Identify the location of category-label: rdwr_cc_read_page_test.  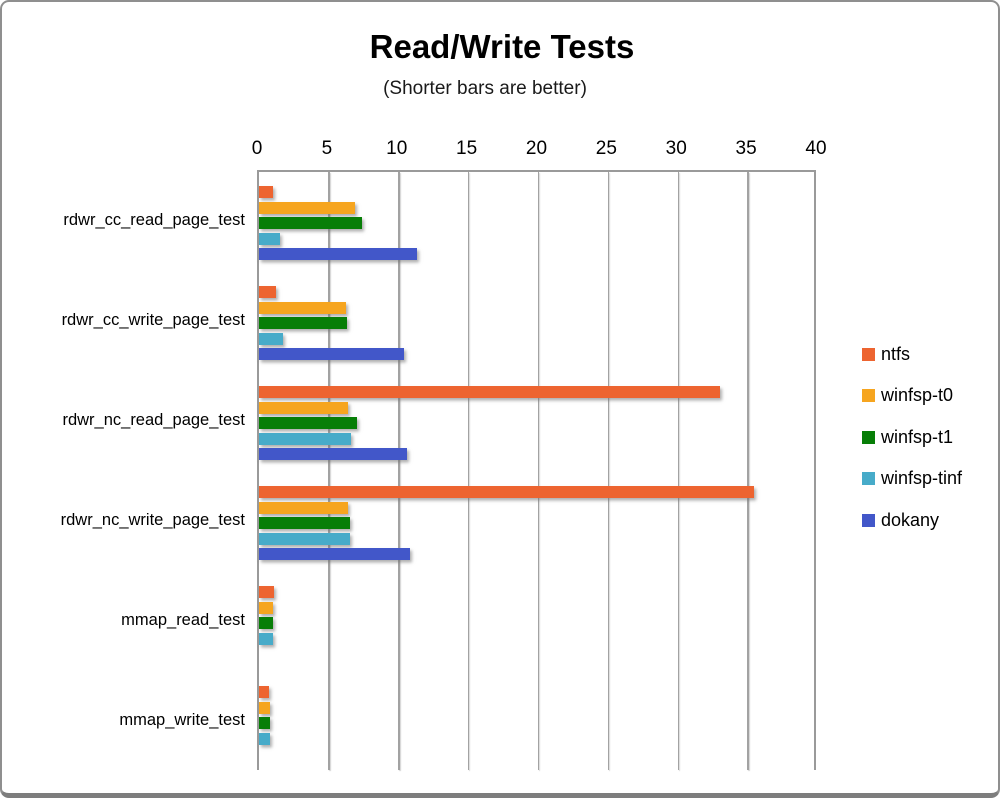
(154, 219).